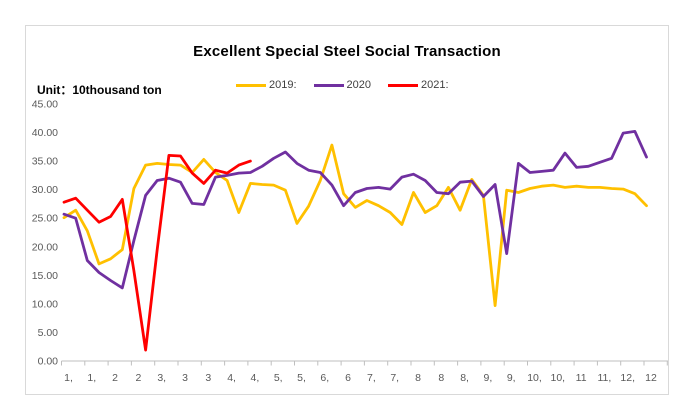 Image resolution: width=700 pixels, height=418 pixels. I want to click on legend-label-2019: 2019:, so click(283, 85).